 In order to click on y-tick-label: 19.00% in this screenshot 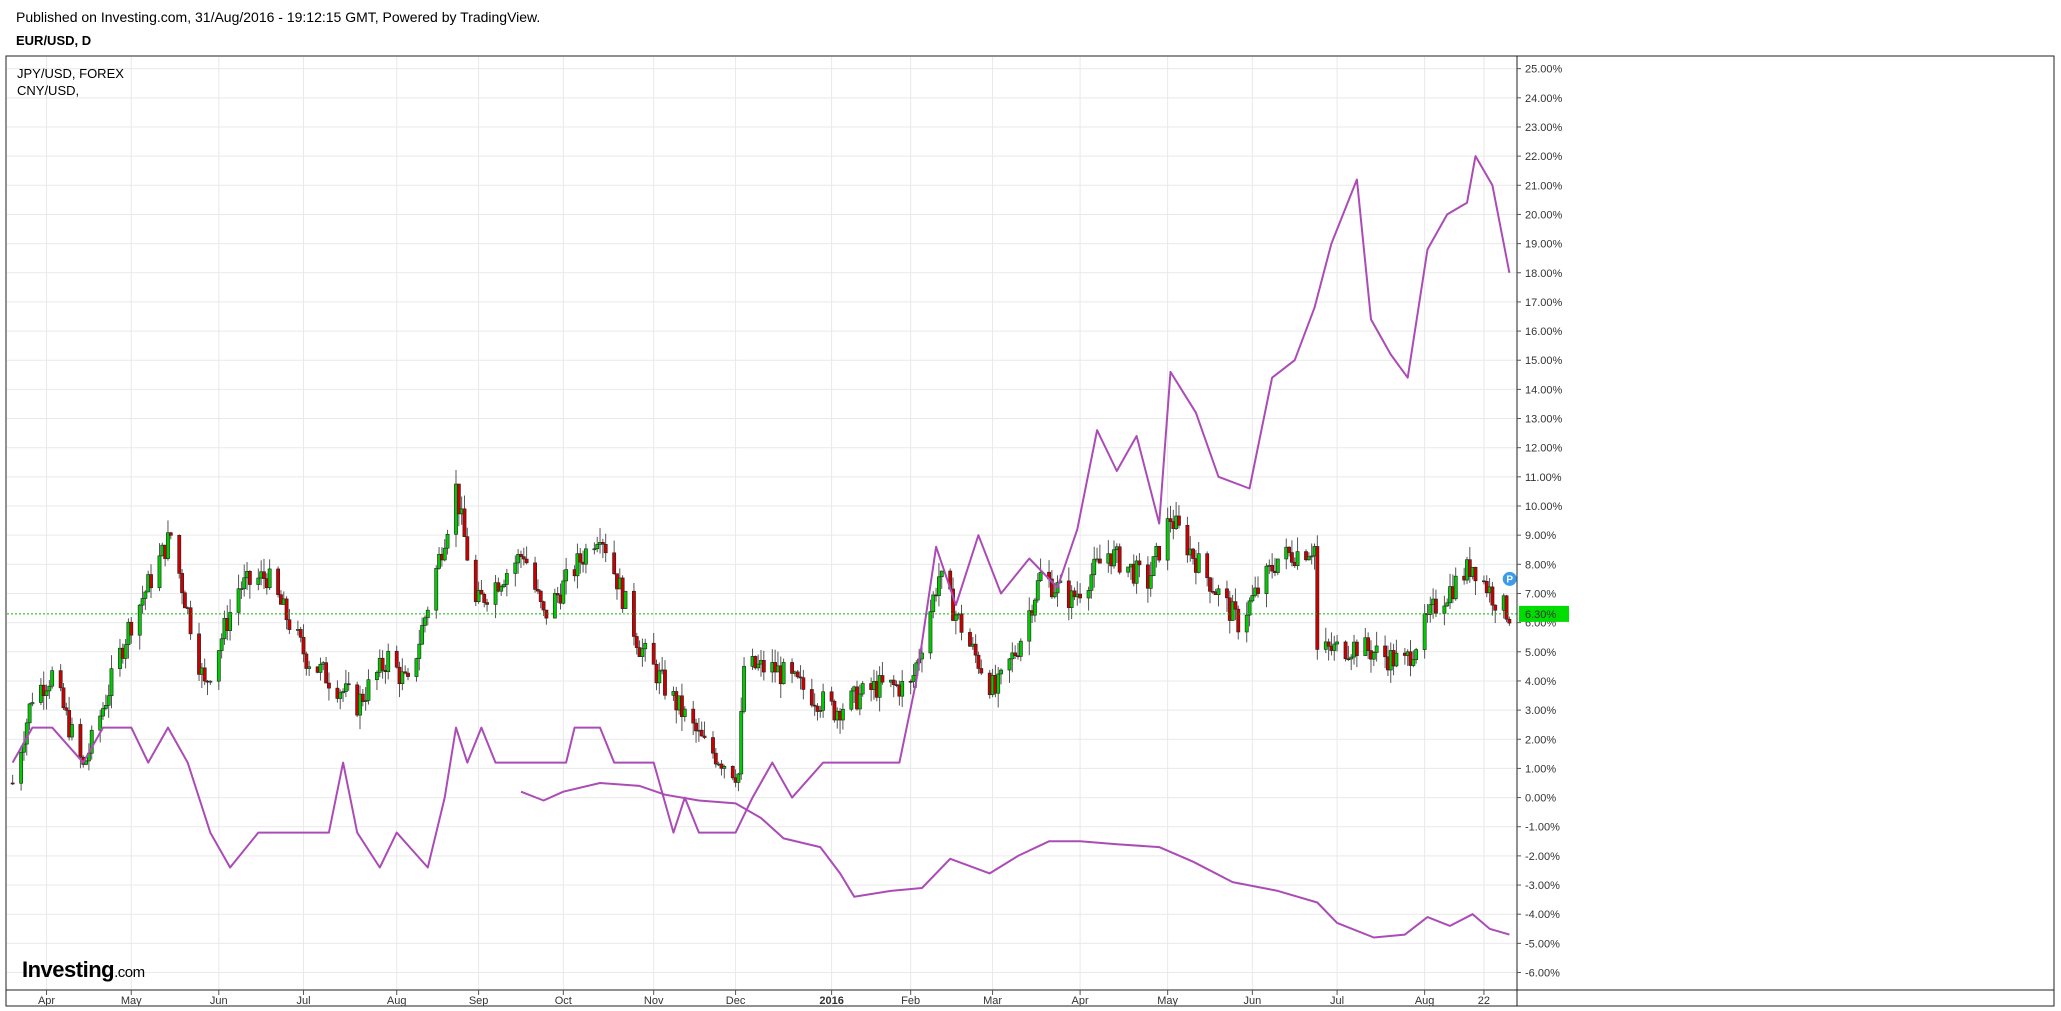, I will do `click(1544, 245)`.